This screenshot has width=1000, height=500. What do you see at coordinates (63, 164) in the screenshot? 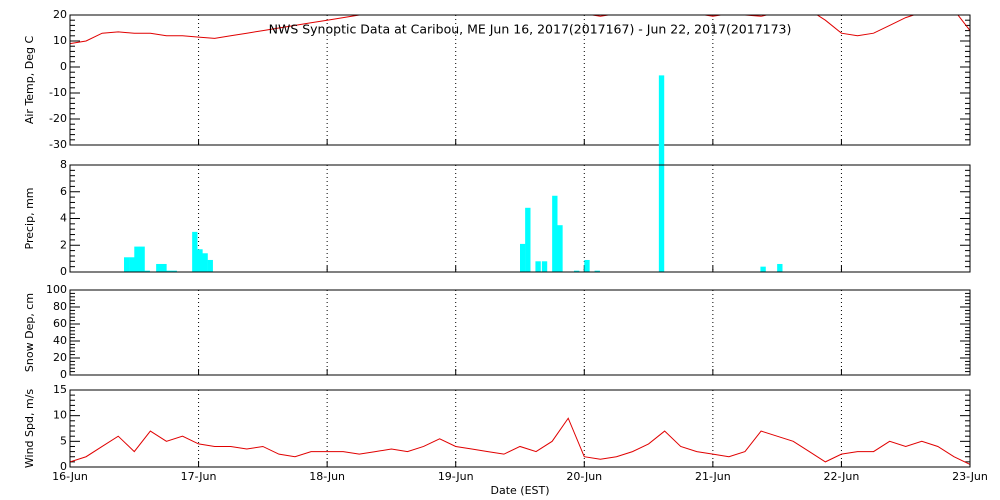
I see `y-tick-label: 8` at bounding box center [63, 164].